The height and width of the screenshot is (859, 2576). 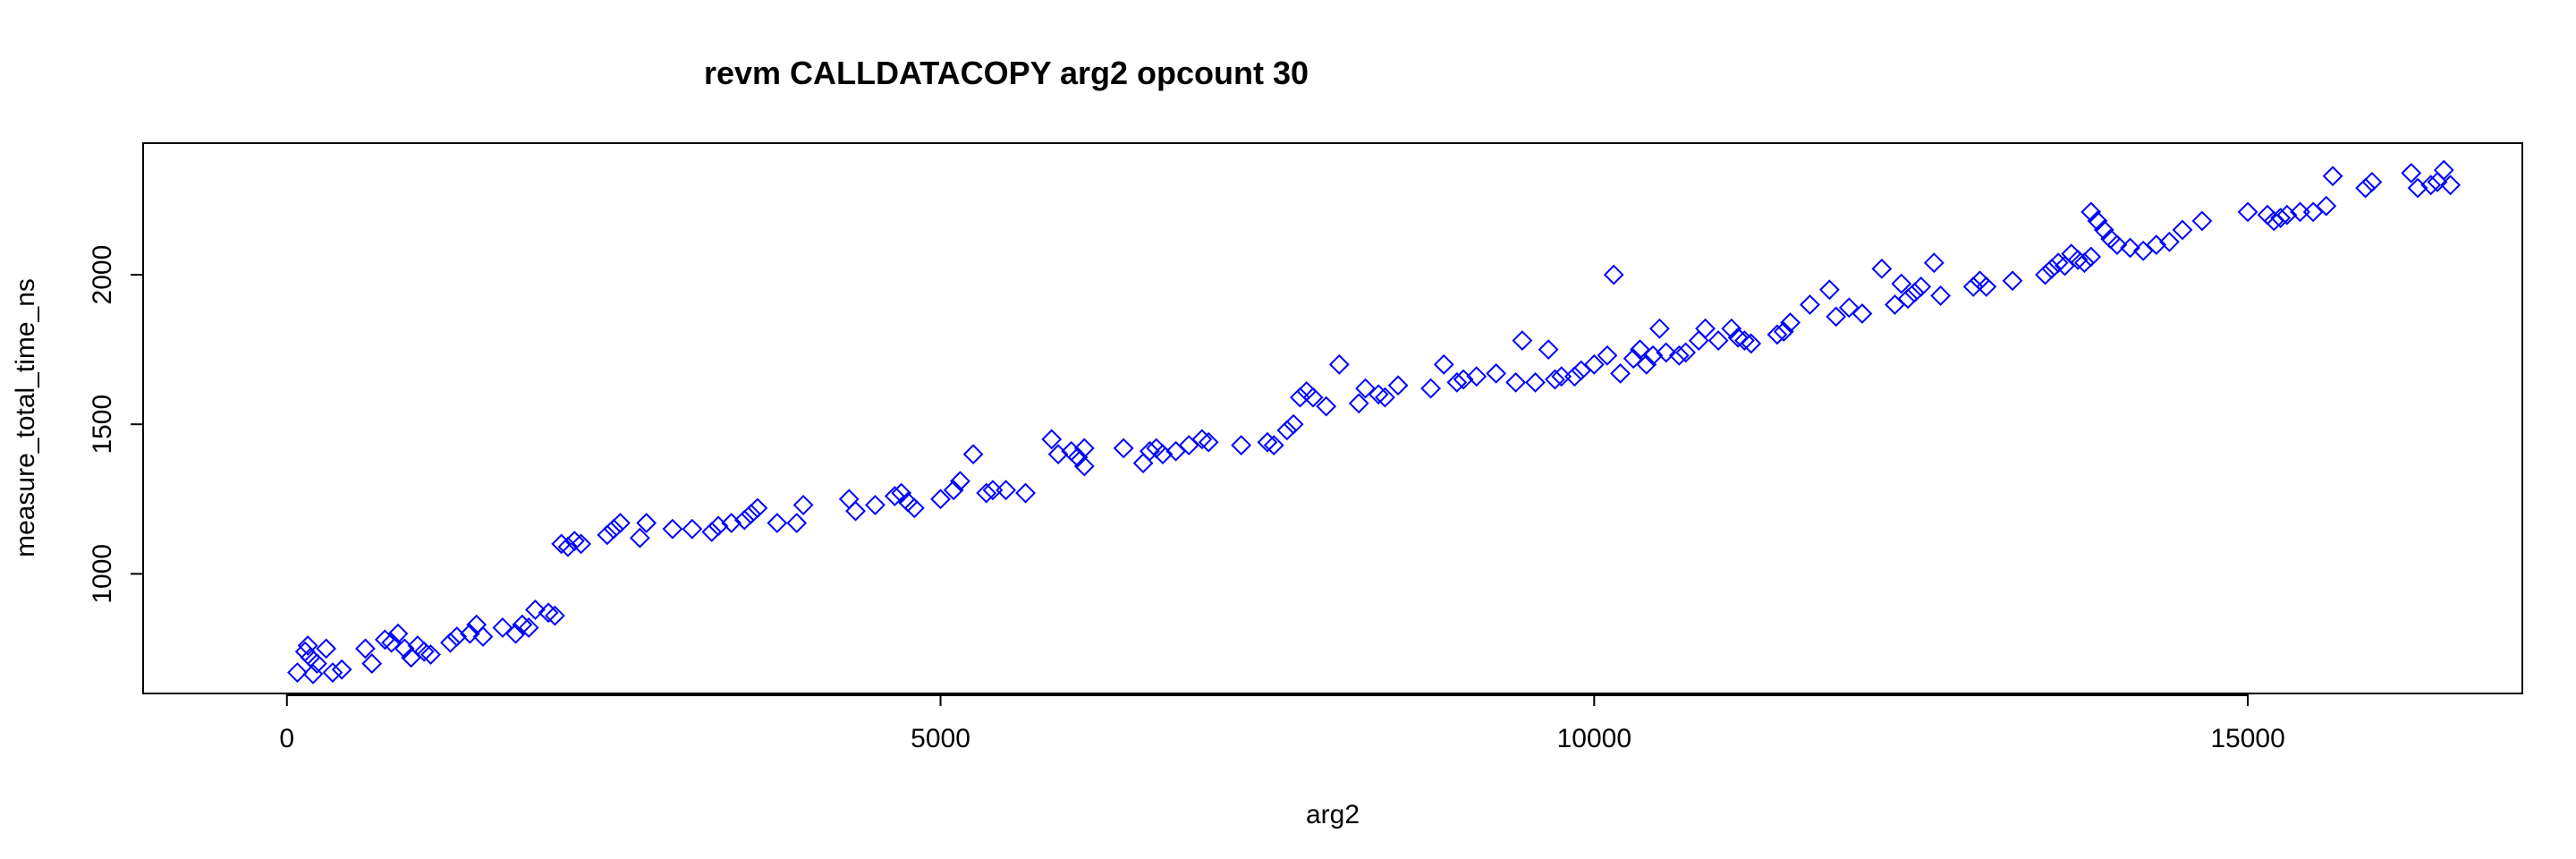 I want to click on y-axis: 1000 1500 2000, so click(x=116, y=424).